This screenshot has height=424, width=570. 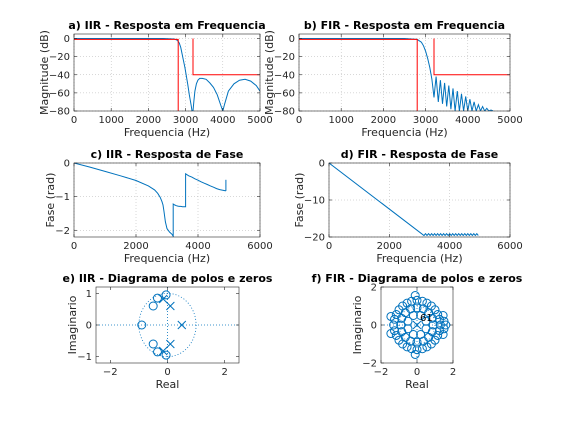 I want to click on subplot-title: d) FIR - Resposta de Fase, so click(x=419, y=154).